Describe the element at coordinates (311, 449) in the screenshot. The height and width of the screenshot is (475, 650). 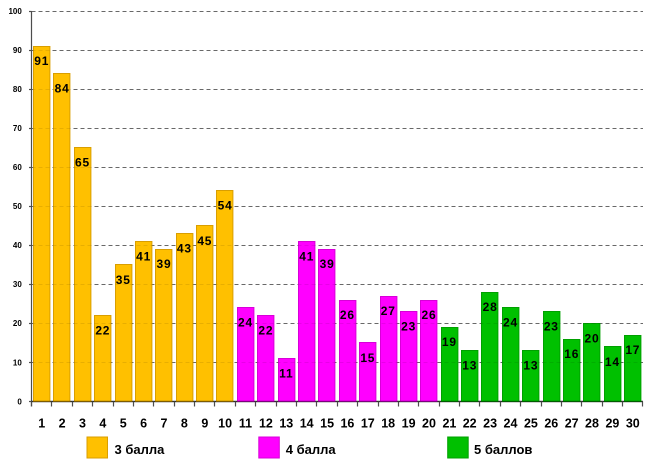
I see `svg-text: 4 балла` at that location.